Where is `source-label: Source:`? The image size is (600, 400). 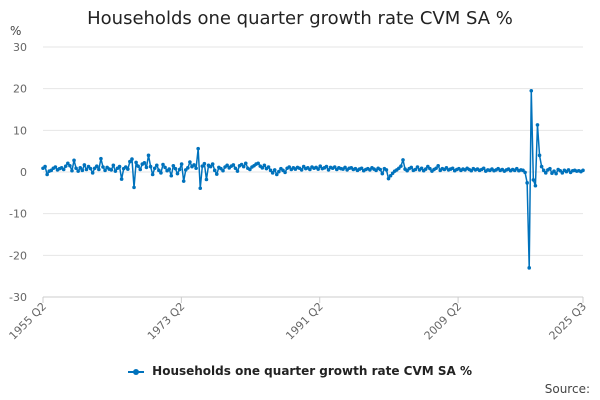
source-label: Source: is located at coordinates (567, 389).